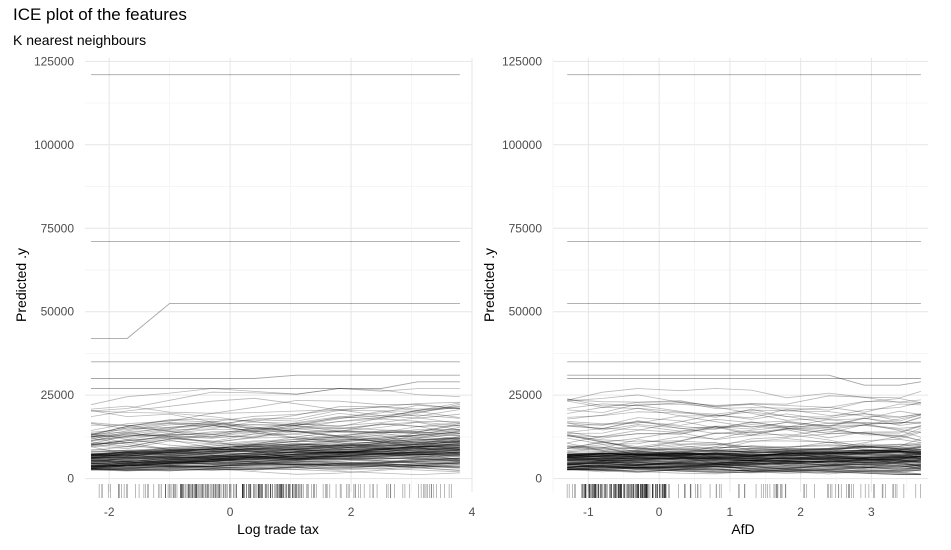  I want to click on y-tick-label: 125000, so click(54, 61).